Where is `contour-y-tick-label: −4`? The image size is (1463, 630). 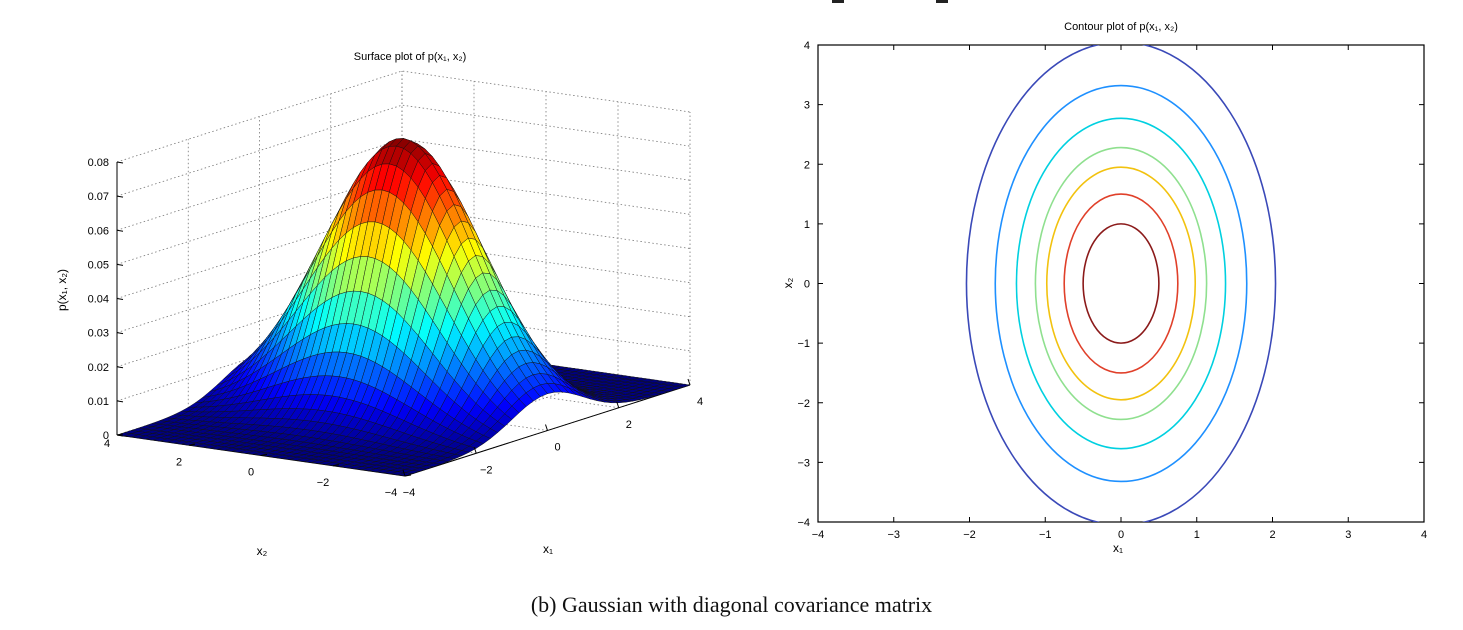 contour-y-tick-label: −4 is located at coordinates (803, 523).